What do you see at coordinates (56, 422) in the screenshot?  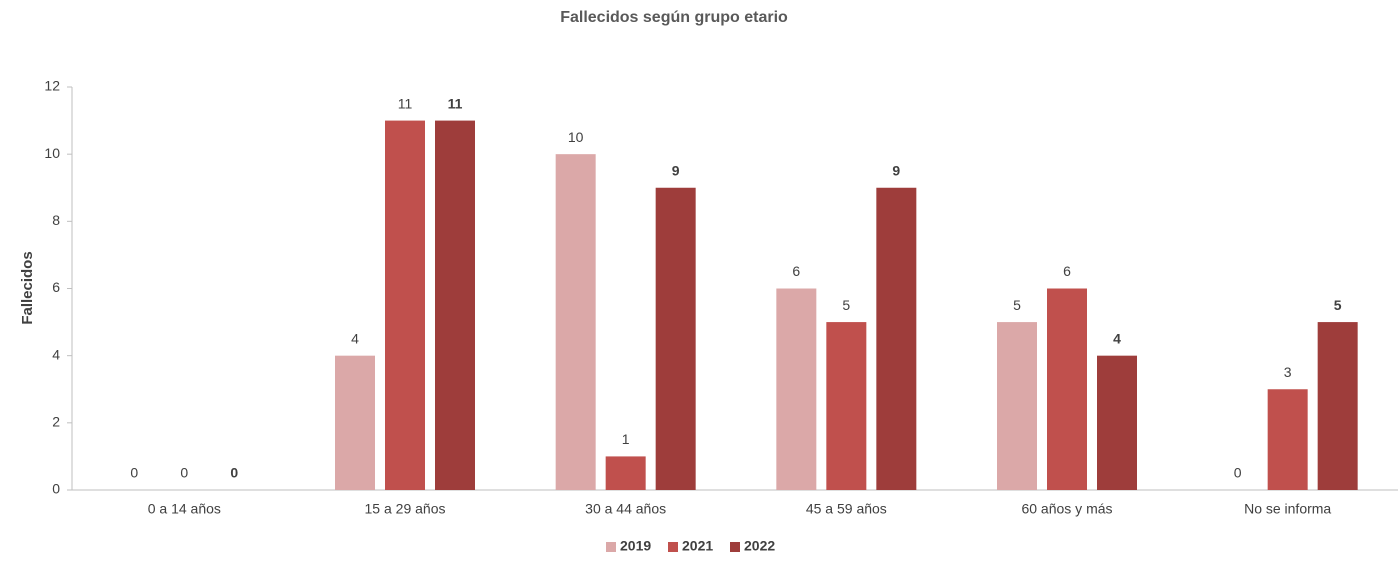 I see `y-tick-label: 2` at bounding box center [56, 422].